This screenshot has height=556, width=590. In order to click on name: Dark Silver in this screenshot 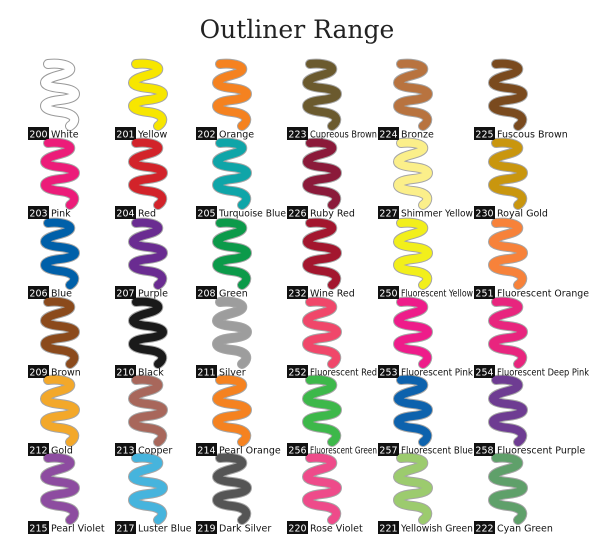, I will do `click(245, 529)`.